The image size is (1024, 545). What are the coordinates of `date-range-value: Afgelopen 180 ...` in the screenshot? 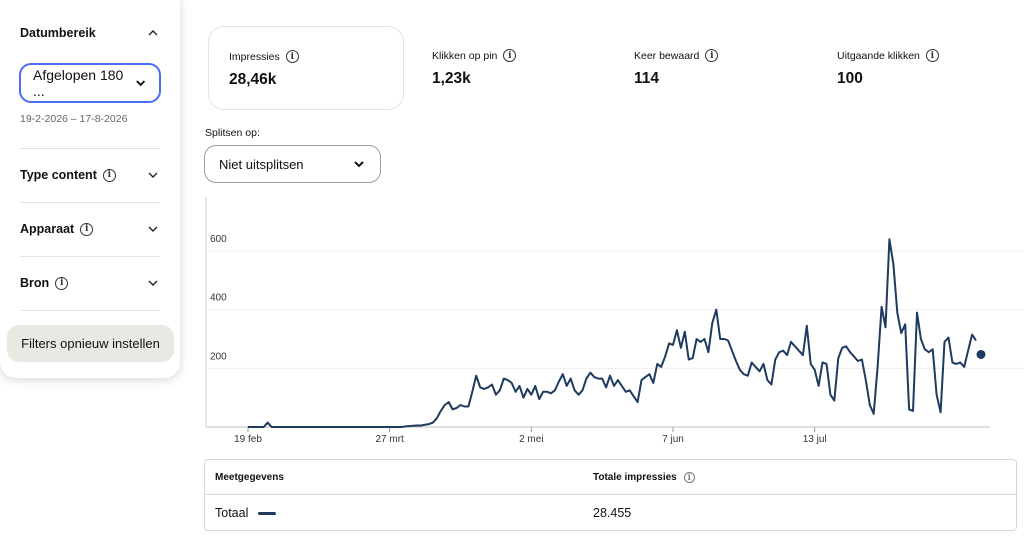 It's located at (78, 83).